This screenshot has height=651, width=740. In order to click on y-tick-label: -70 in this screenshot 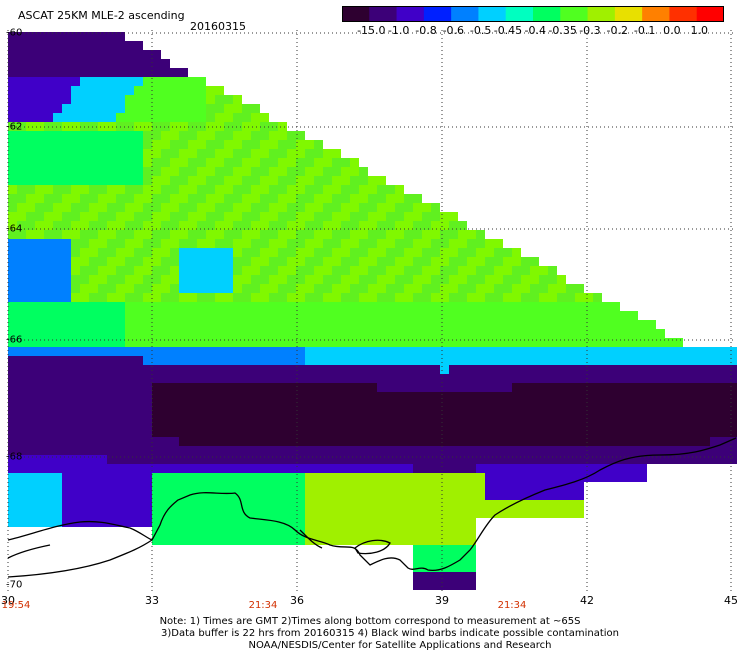, I will do `click(14, 585)`.